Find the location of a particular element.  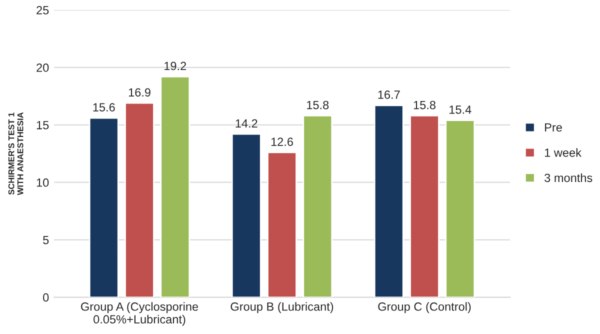

data-label: 15.4 is located at coordinates (461, 110).